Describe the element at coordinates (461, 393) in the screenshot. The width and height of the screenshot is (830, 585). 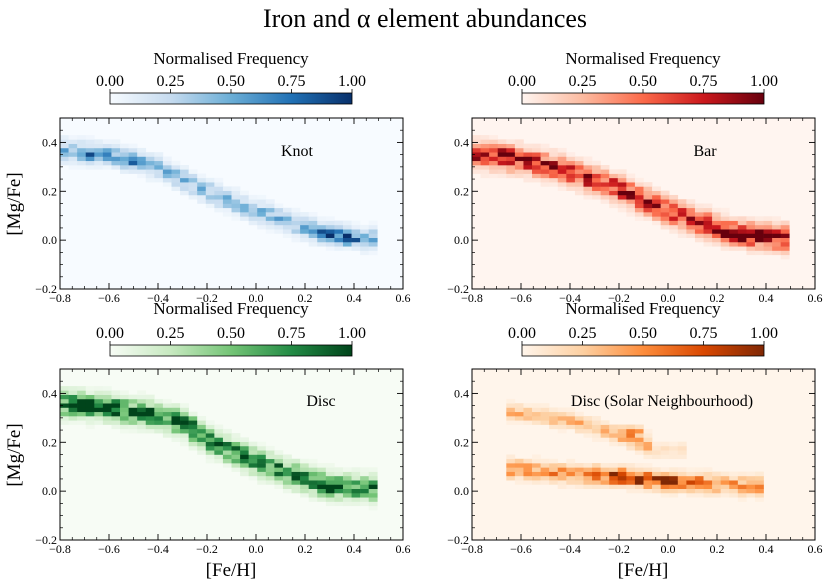
I see `y-tick-label: 0.4` at that location.